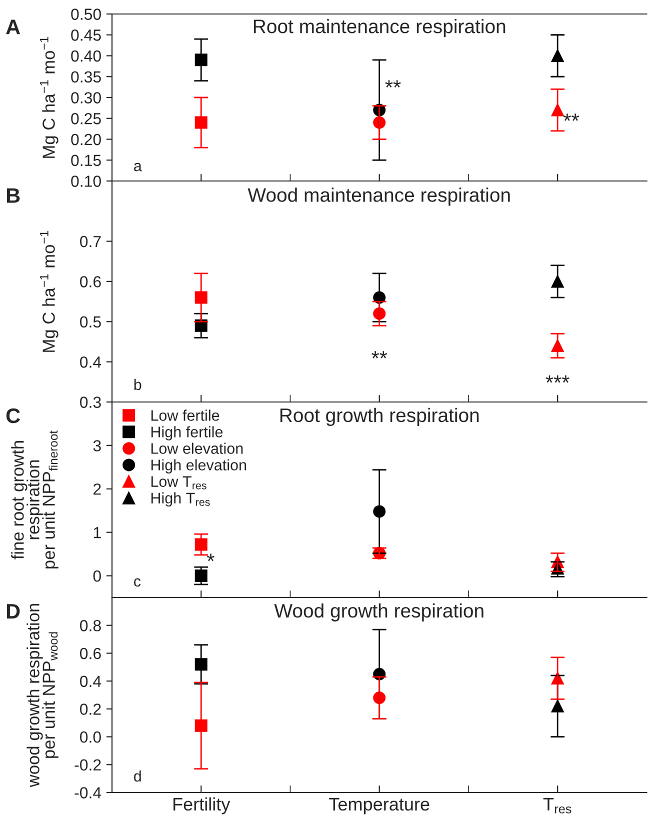 The height and width of the screenshot is (840, 648). Describe the element at coordinates (87, 765) in the screenshot. I see `y-tick-label: -0.2` at that location.